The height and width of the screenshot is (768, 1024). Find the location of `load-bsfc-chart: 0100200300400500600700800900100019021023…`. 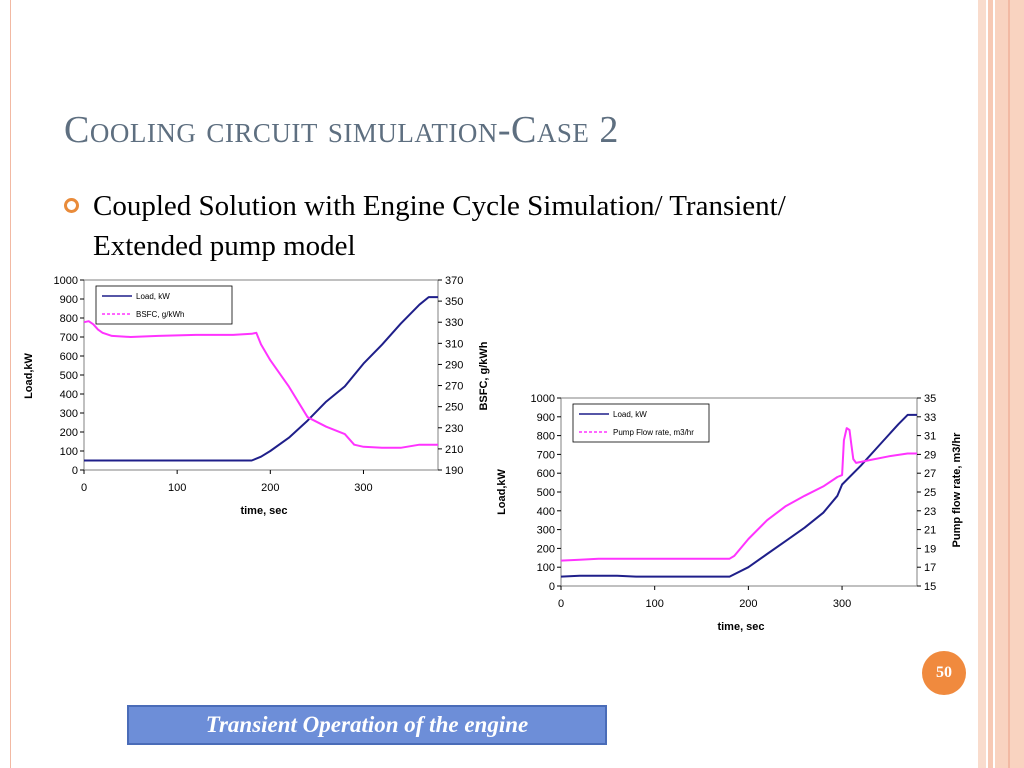

load-bsfc-chart: 0100200300400500600700800900100019021023… is located at coordinates (256, 396).